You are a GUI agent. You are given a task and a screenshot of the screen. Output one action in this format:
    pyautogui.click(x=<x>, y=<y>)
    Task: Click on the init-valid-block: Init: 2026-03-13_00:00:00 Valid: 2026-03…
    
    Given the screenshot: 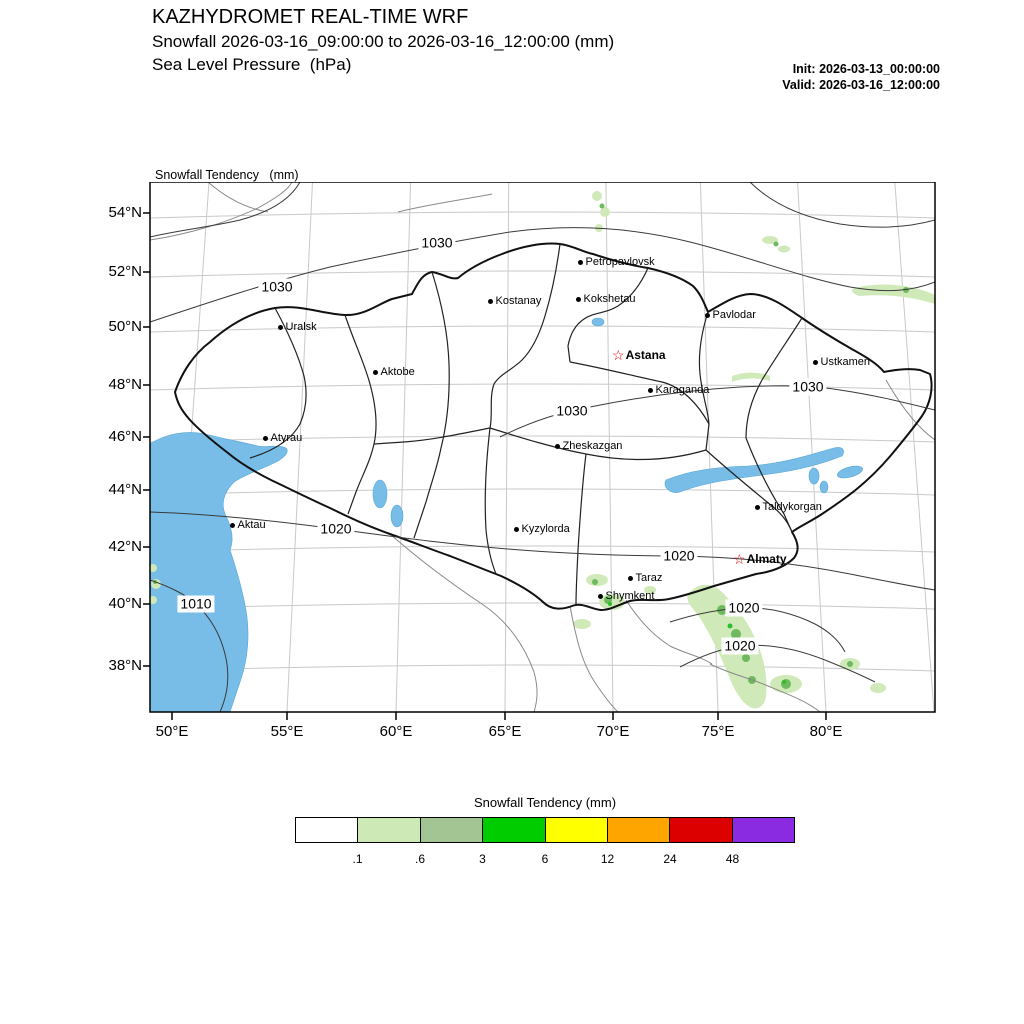 What is the action you would take?
    pyautogui.click(x=861, y=77)
    